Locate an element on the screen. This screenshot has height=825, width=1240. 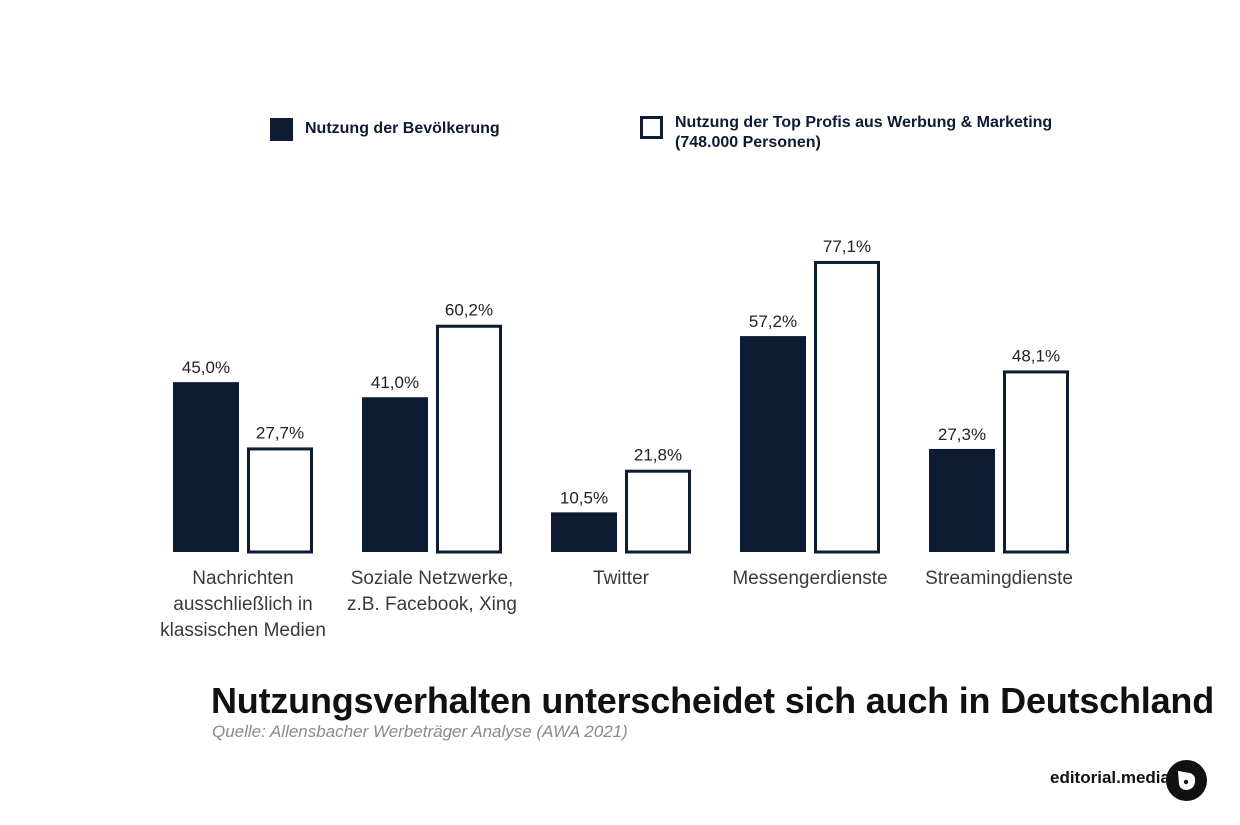
category-label-4: Streamingdienste is located at coordinates (999, 579).